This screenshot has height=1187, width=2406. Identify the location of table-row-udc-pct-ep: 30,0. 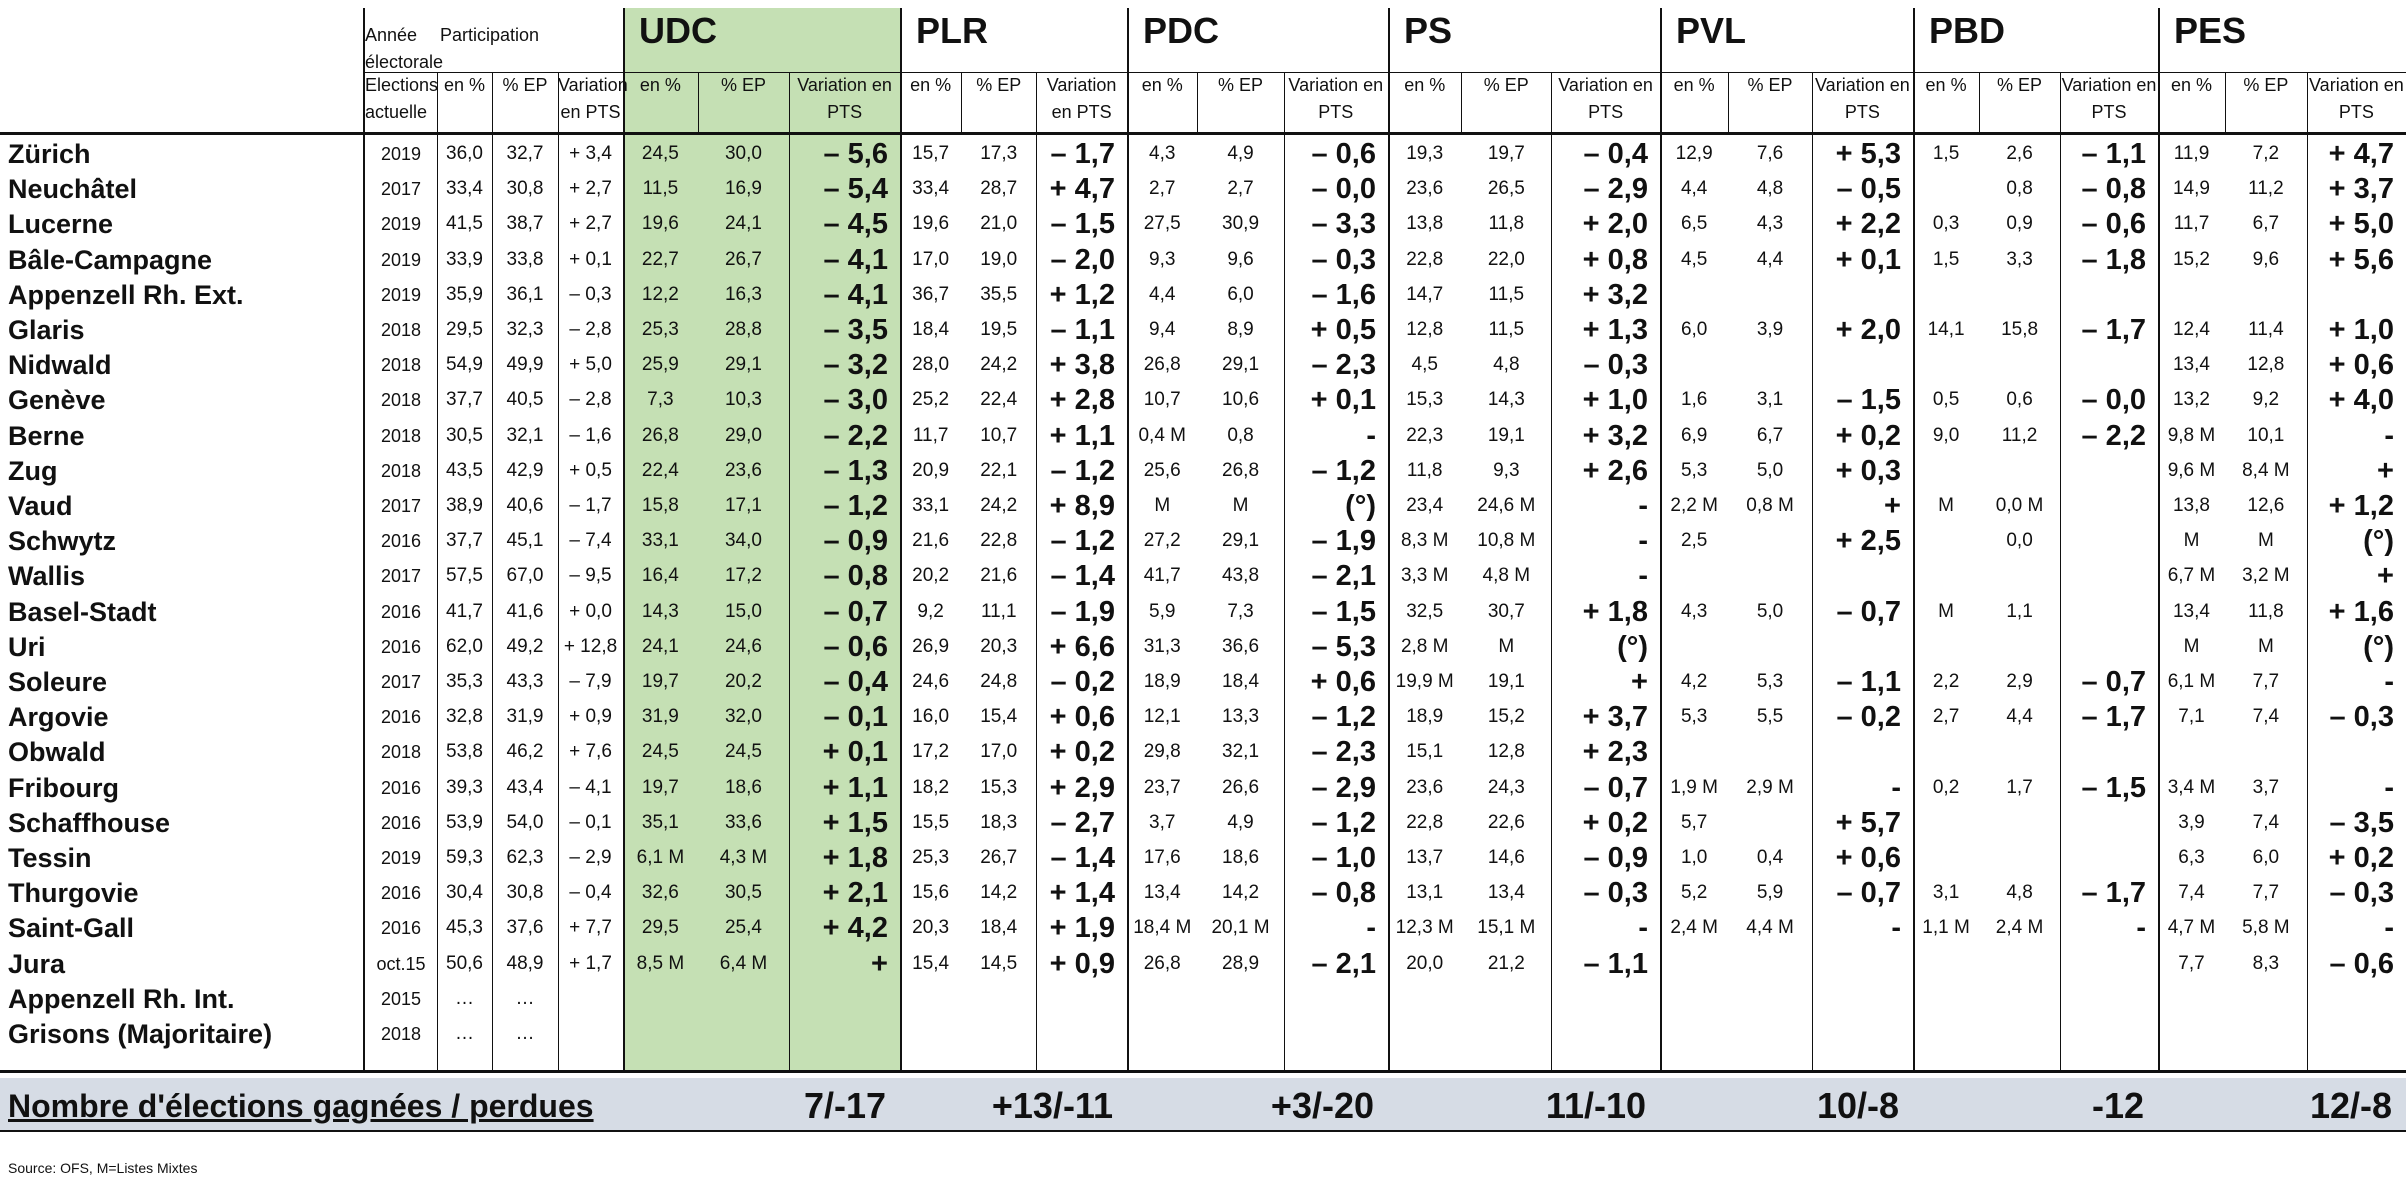
(743, 153).